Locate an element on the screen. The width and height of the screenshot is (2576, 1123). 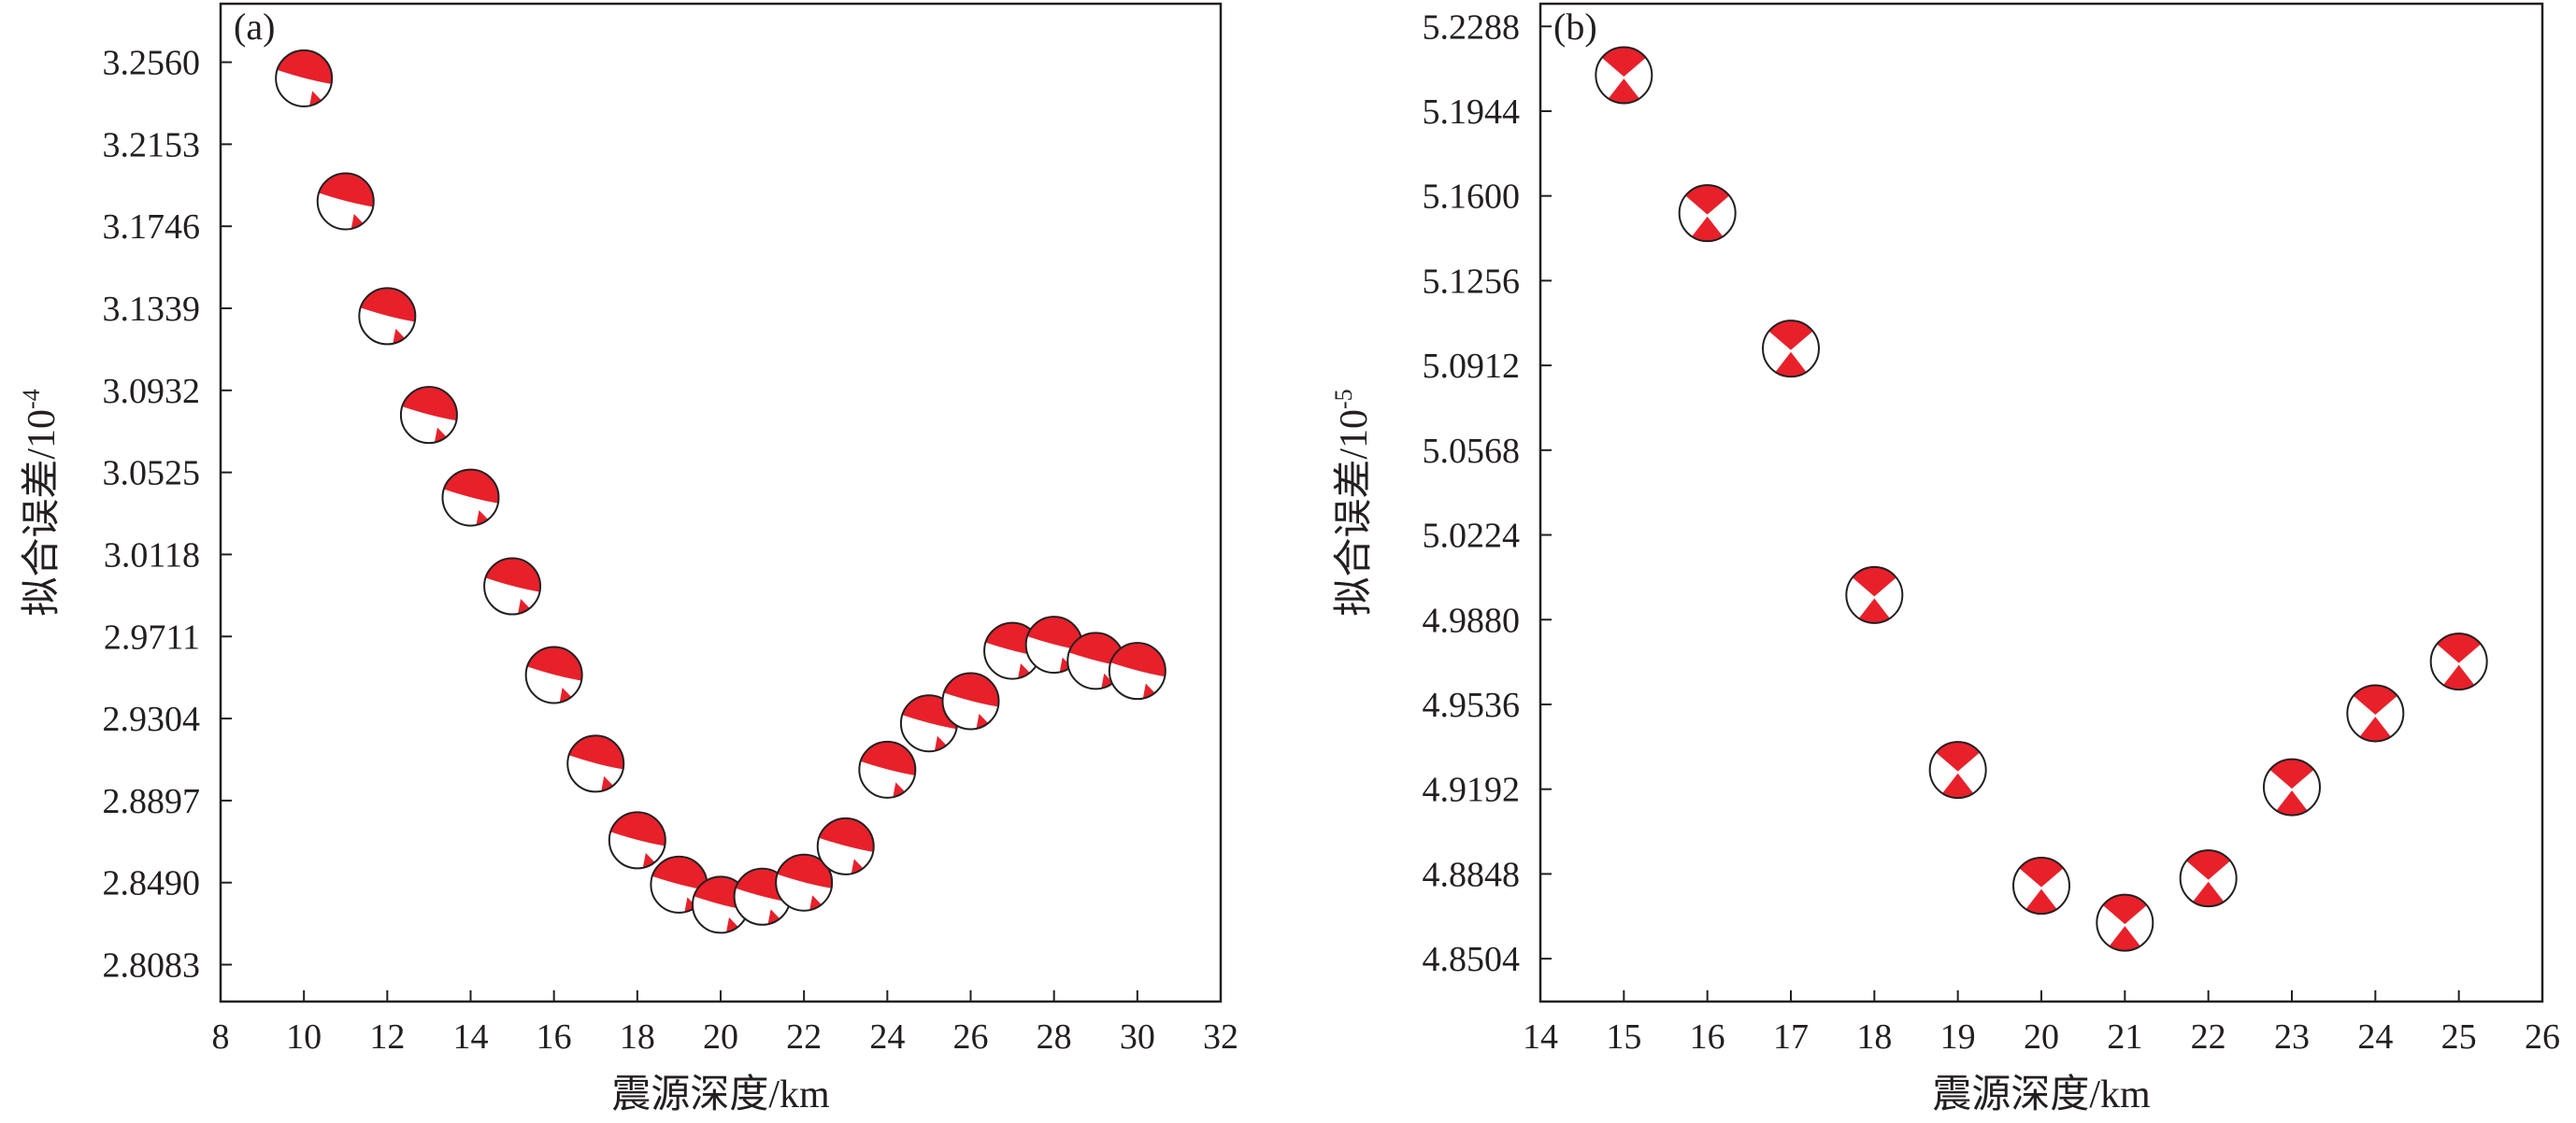
x-tick-label: 19 is located at coordinates (1958, 1037).